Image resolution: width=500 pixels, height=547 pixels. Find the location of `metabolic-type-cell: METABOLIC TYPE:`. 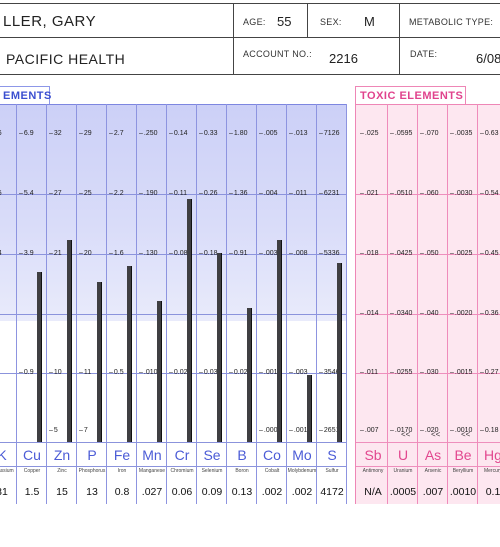

metabolic-type-cell: METABOLIC TYPE: is located at coordinates (450, 20).